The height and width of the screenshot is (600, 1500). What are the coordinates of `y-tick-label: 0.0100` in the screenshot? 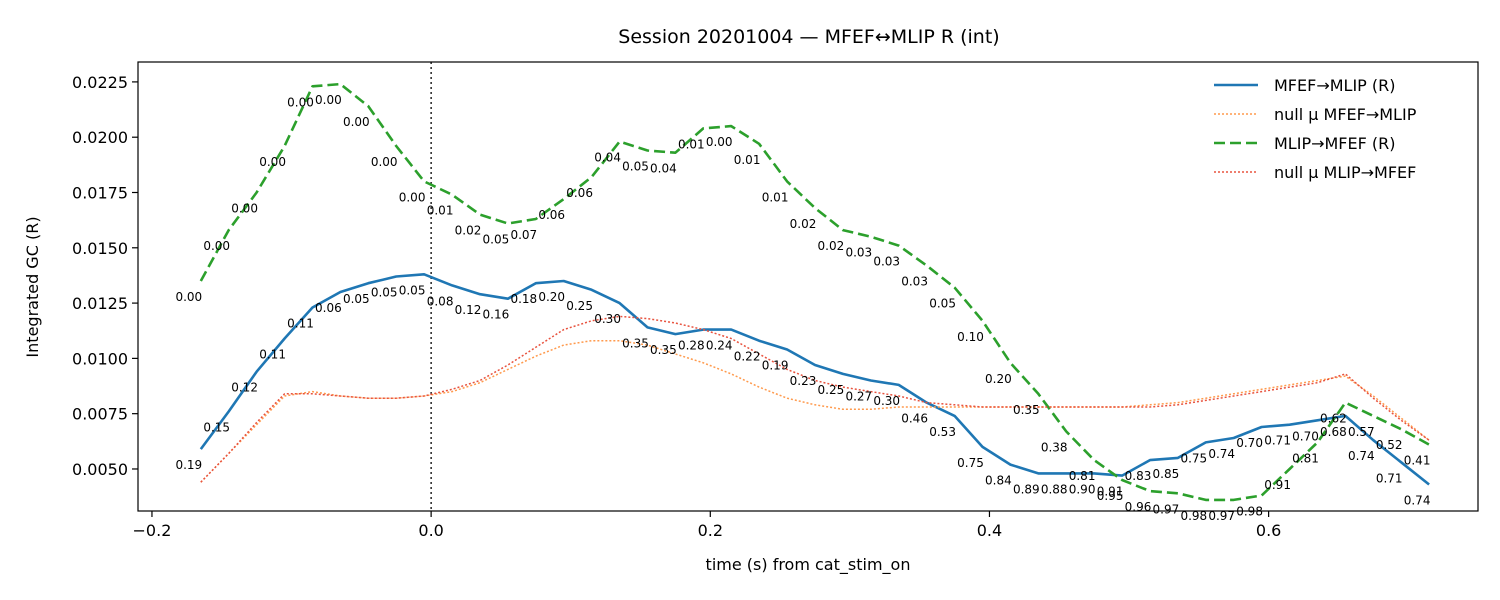 It's located at (100, 358).